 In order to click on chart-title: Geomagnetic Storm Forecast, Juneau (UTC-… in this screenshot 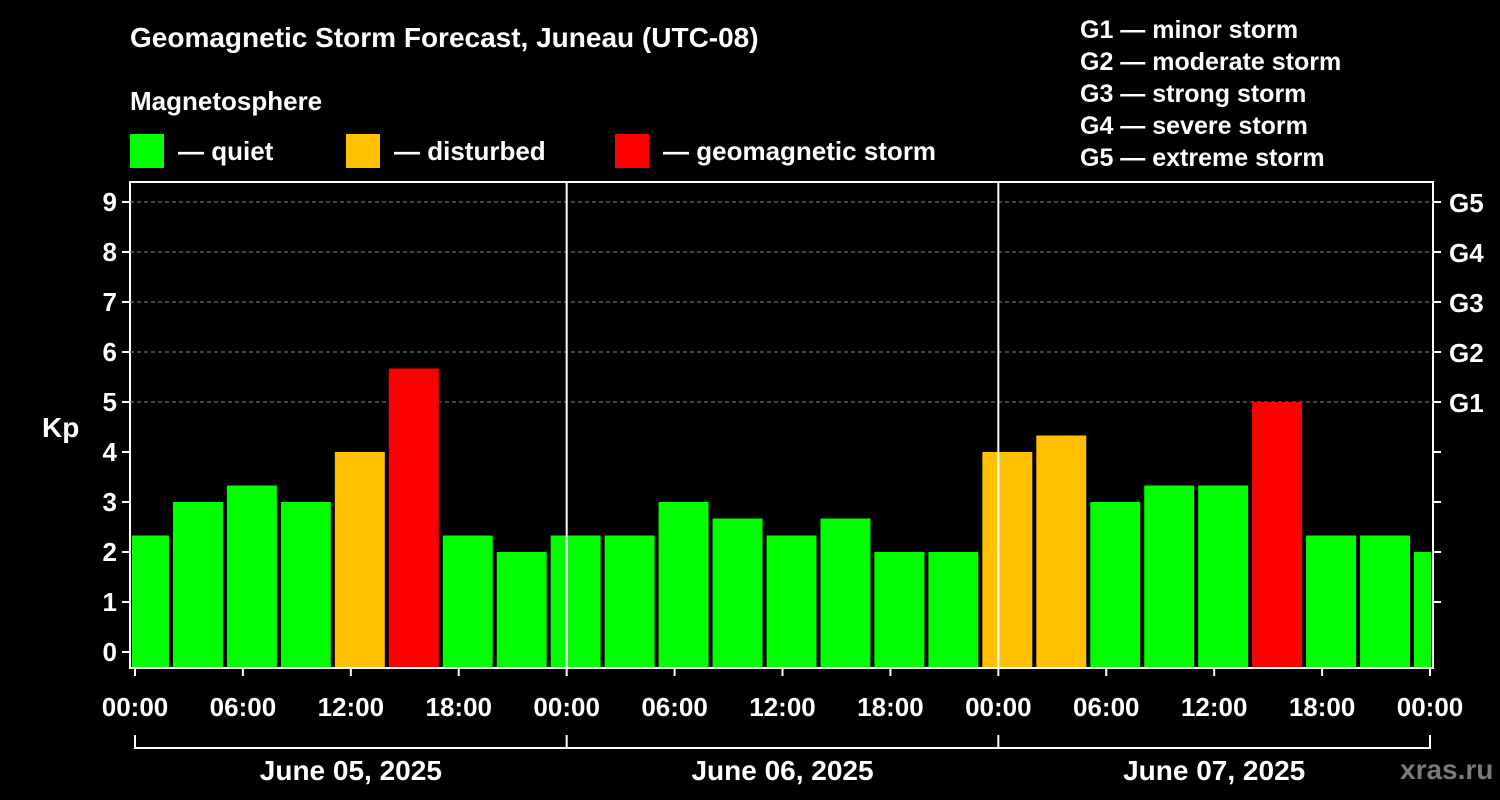, I will do `click(444, 37)`.